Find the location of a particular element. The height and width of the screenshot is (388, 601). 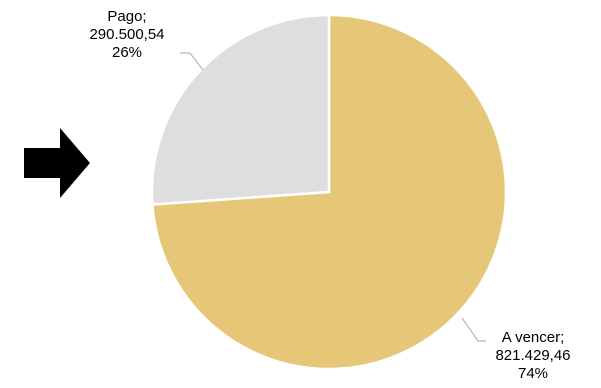

pie-slice-pago is located at coordinates (240, 109).